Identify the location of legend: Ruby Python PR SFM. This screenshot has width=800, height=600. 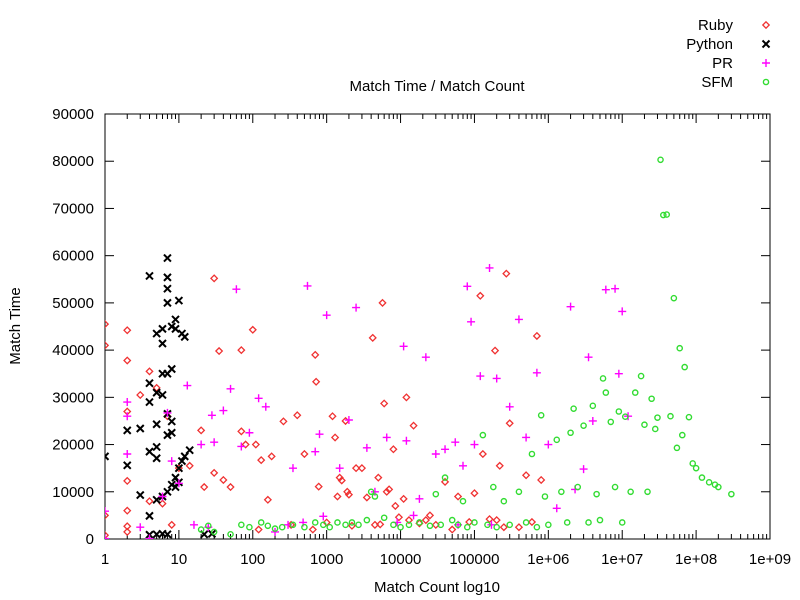
(728, 54).